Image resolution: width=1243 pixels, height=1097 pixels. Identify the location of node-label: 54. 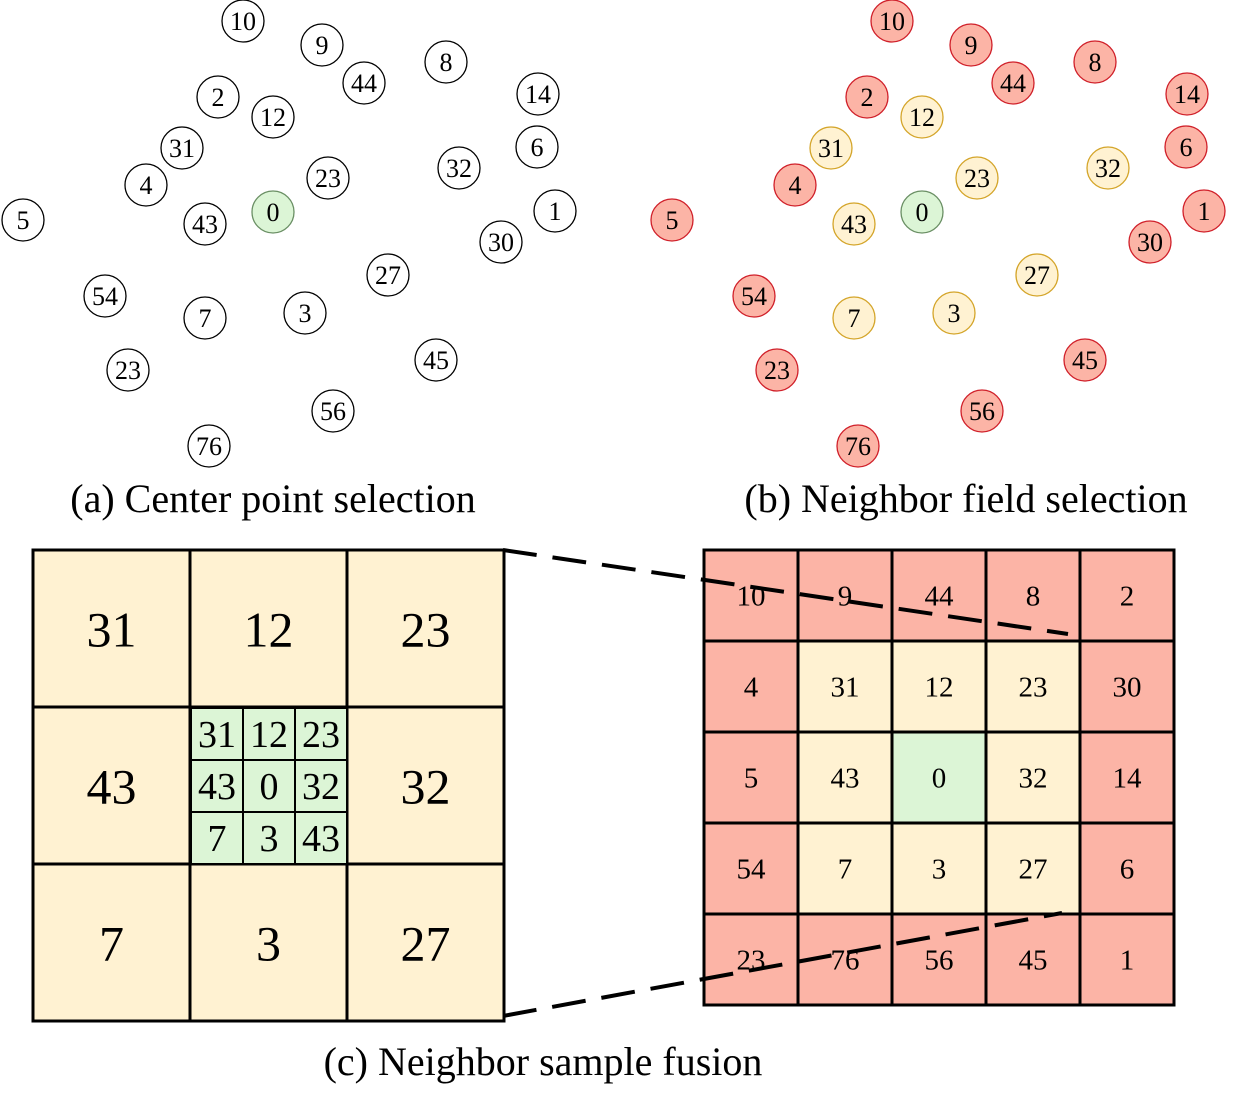
(754, 296).